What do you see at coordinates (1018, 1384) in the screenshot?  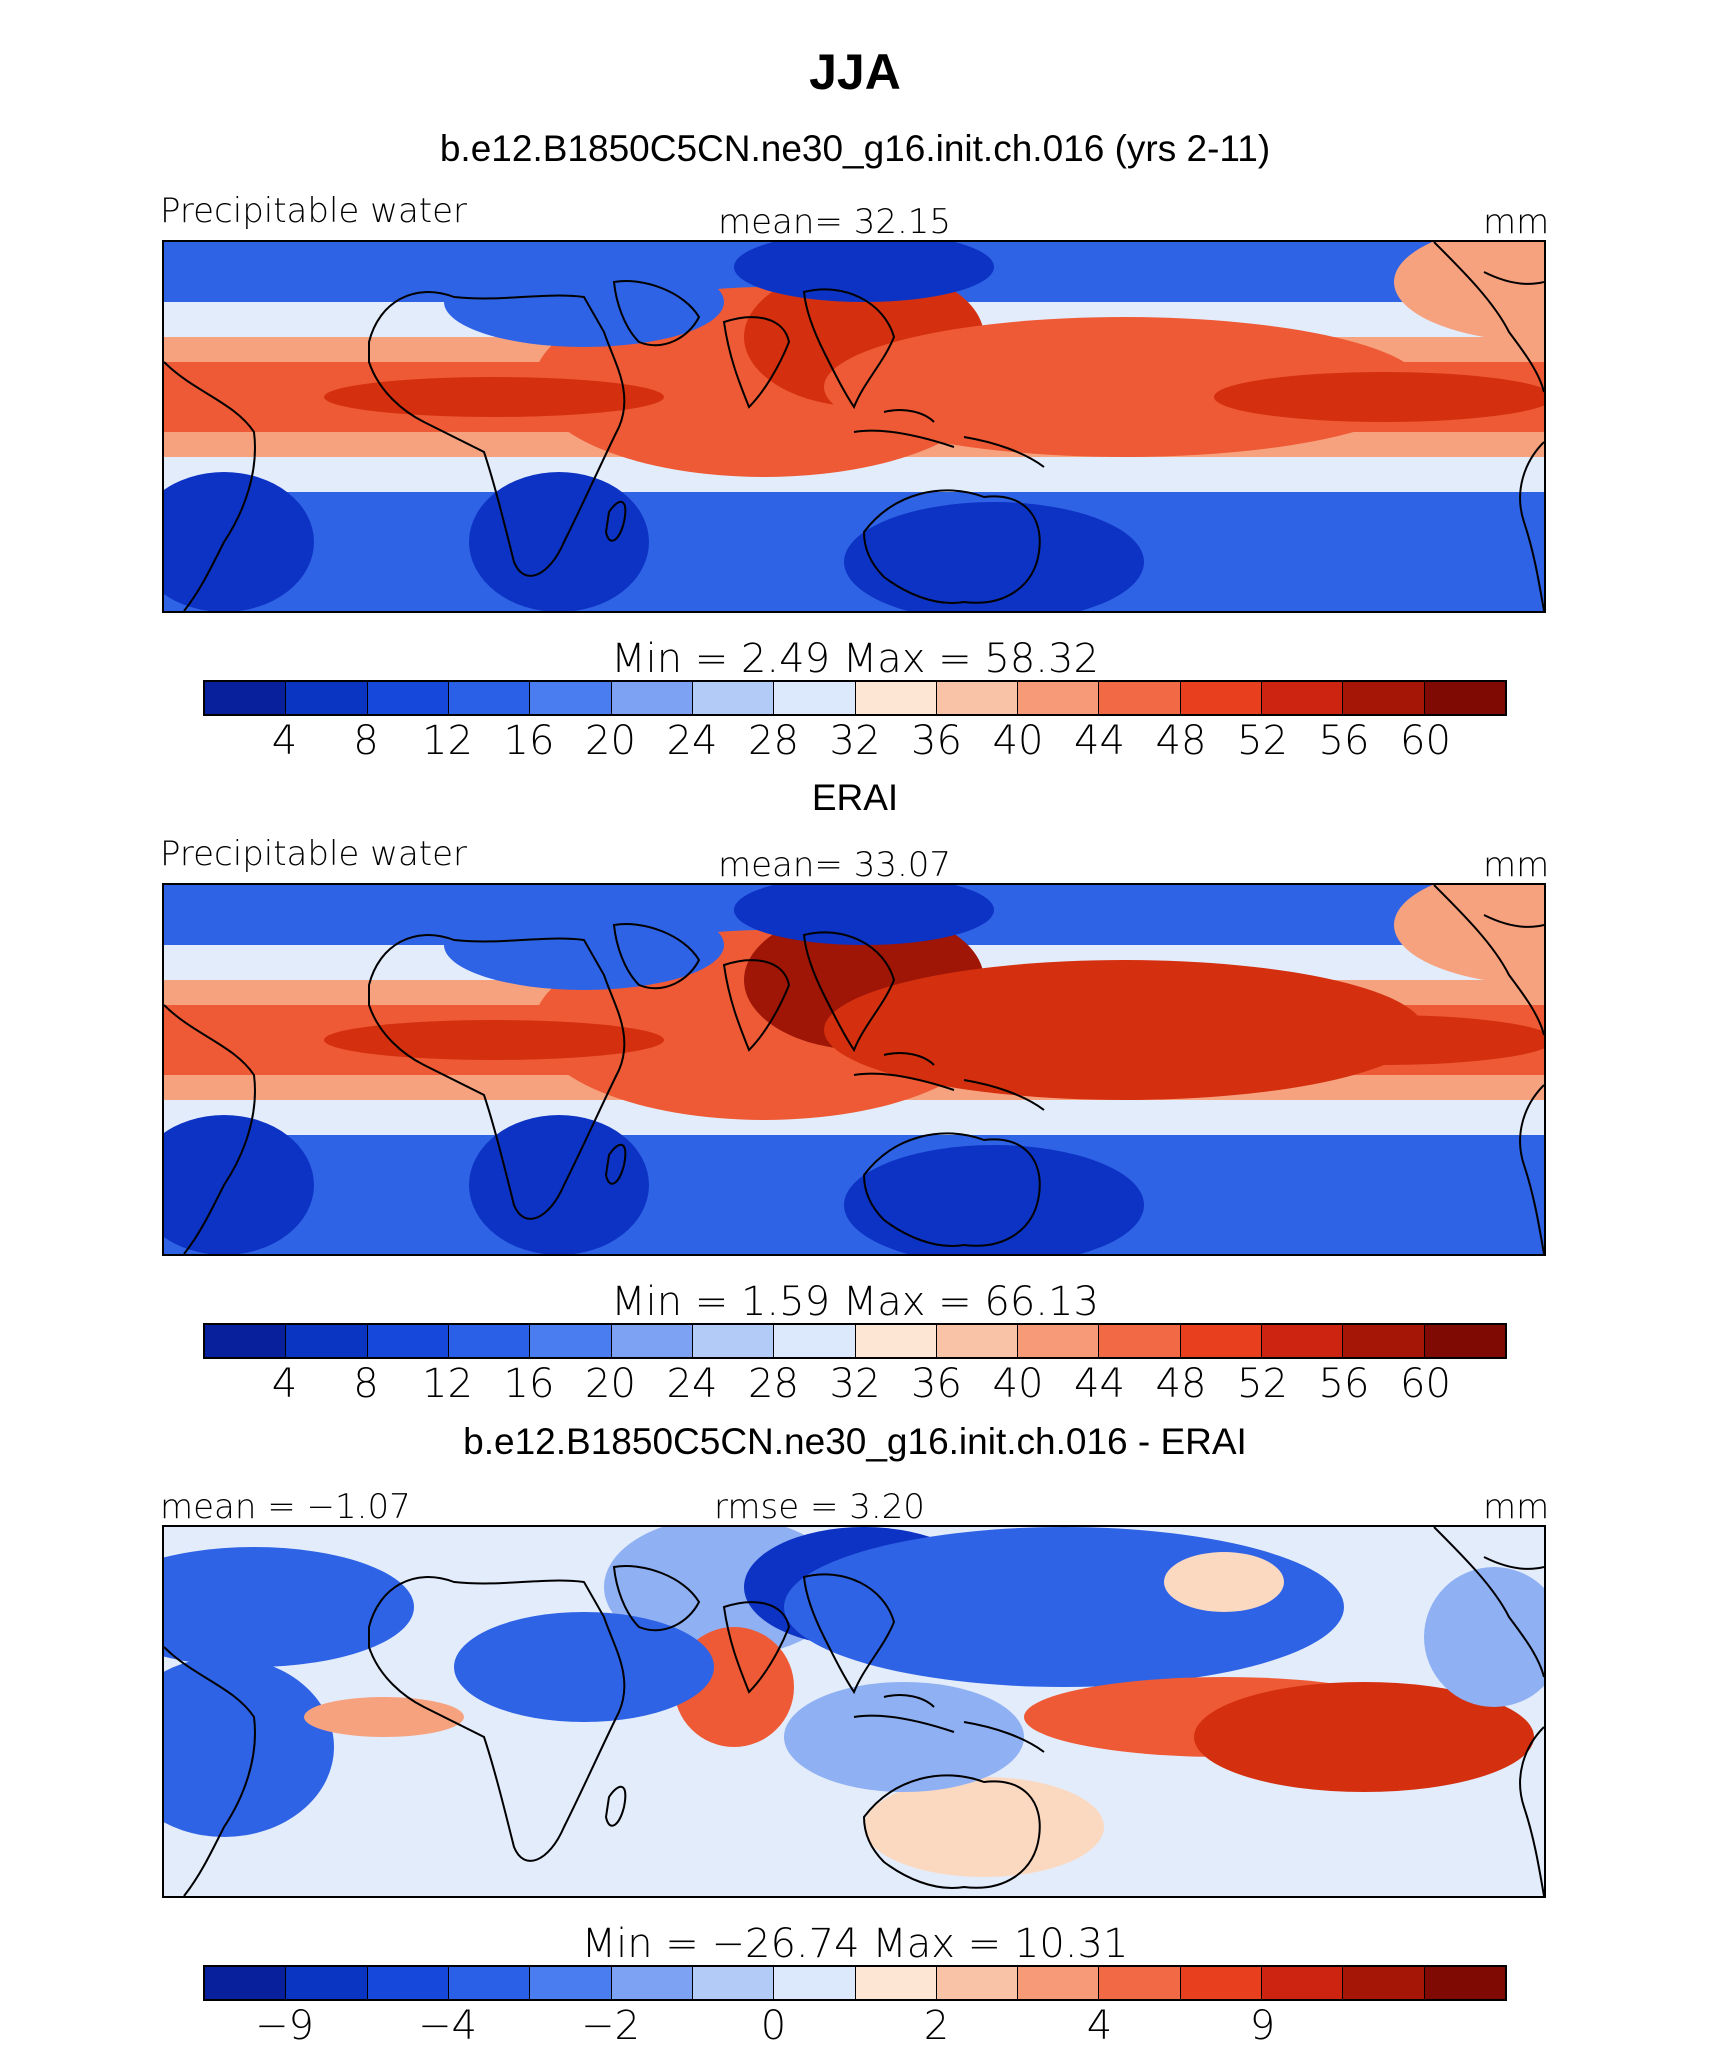 I see `colorbar-tick-label: 40` at bounding box center [1018, 1384].